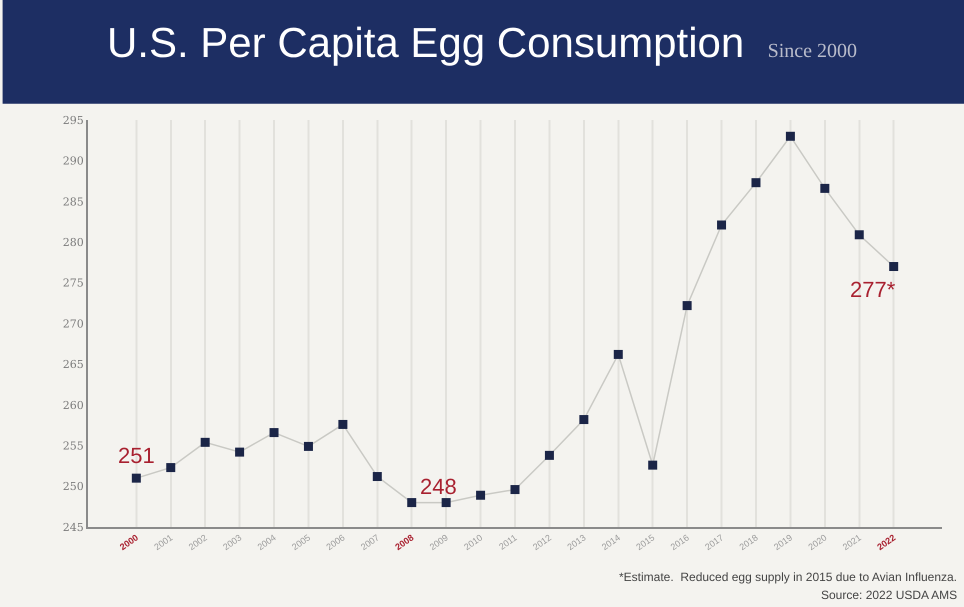 The width and height of the screenshot is (964, 607). I want to click on y-tick-label: 270, so click(73, 323).